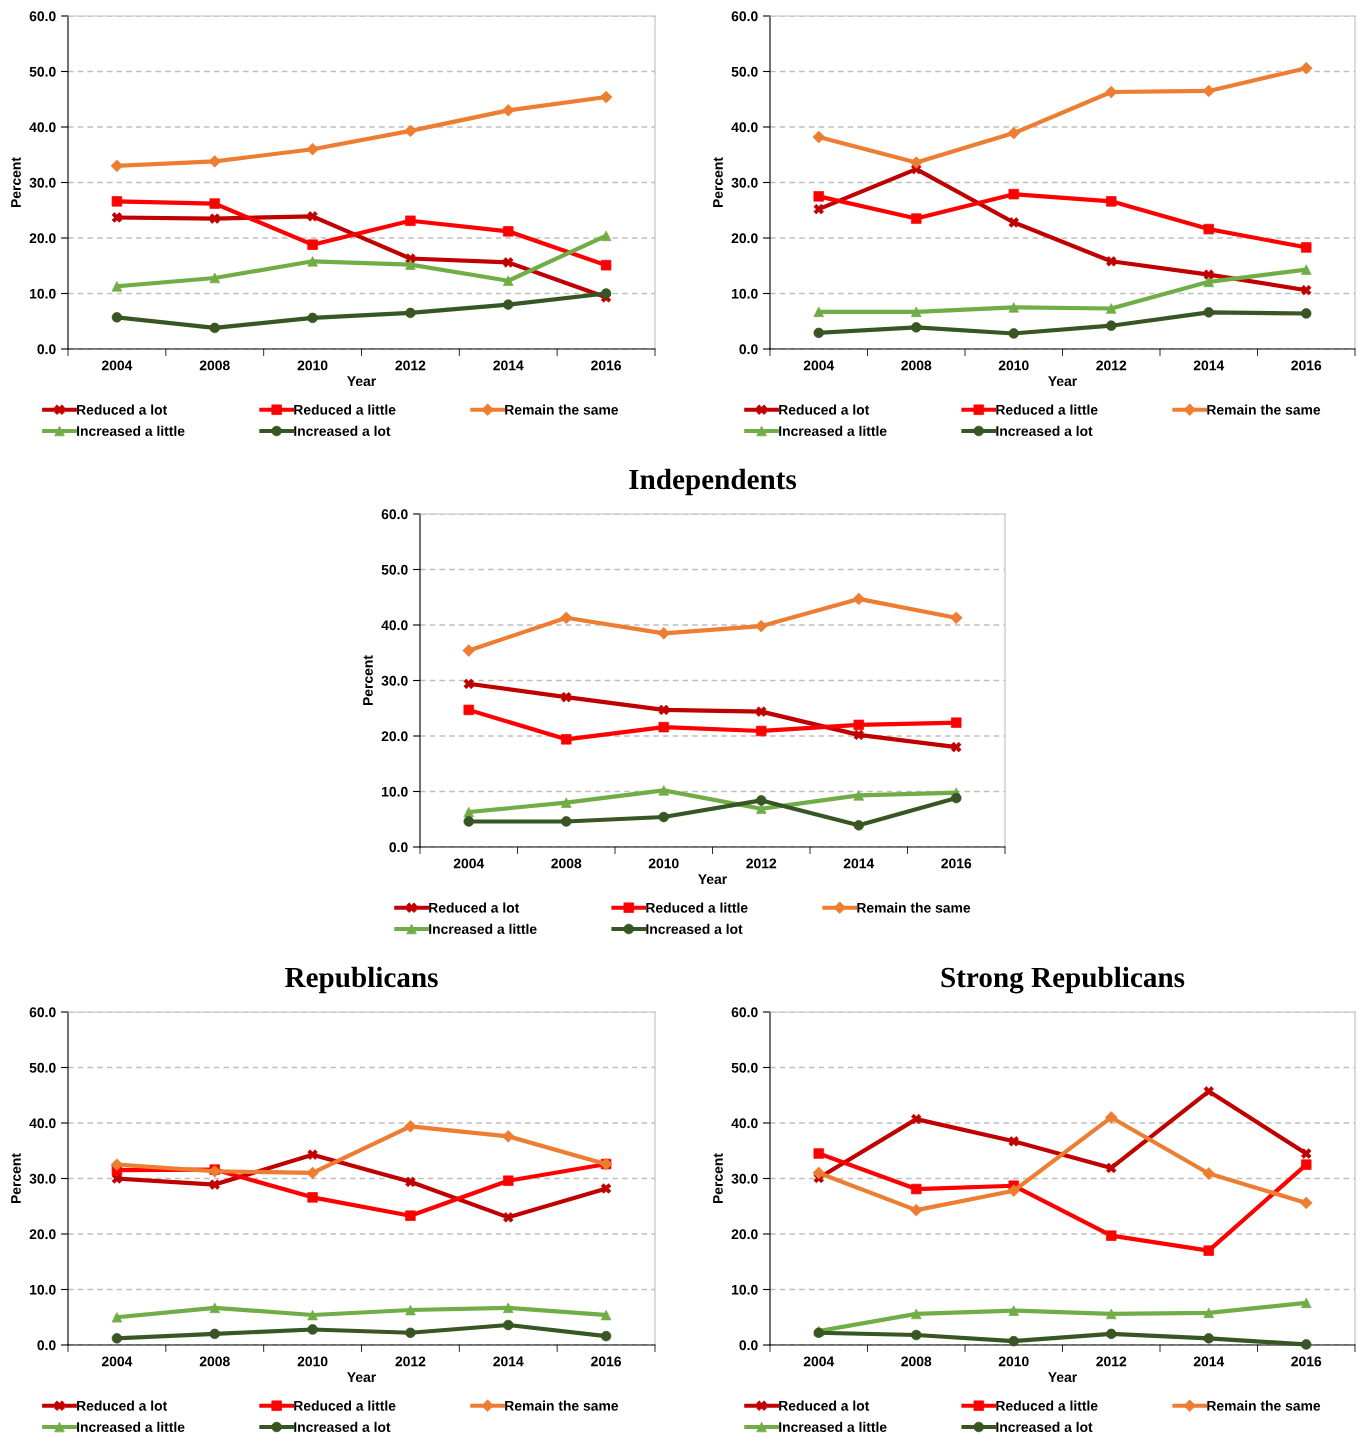  I want to click on chart-title: Independents, so click(713, 482).